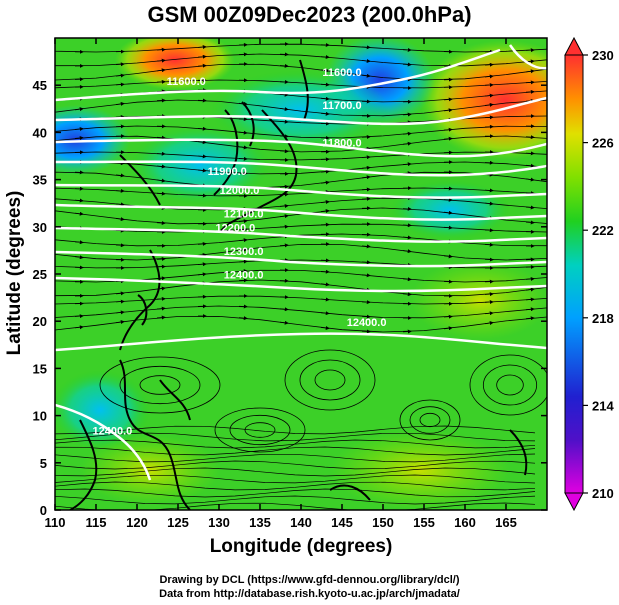  Describe the element at coordinates (309, 14) in the screenshot. I see `page-title: GSM 00Z09Dec2023 (200.0hPa)` at that location.